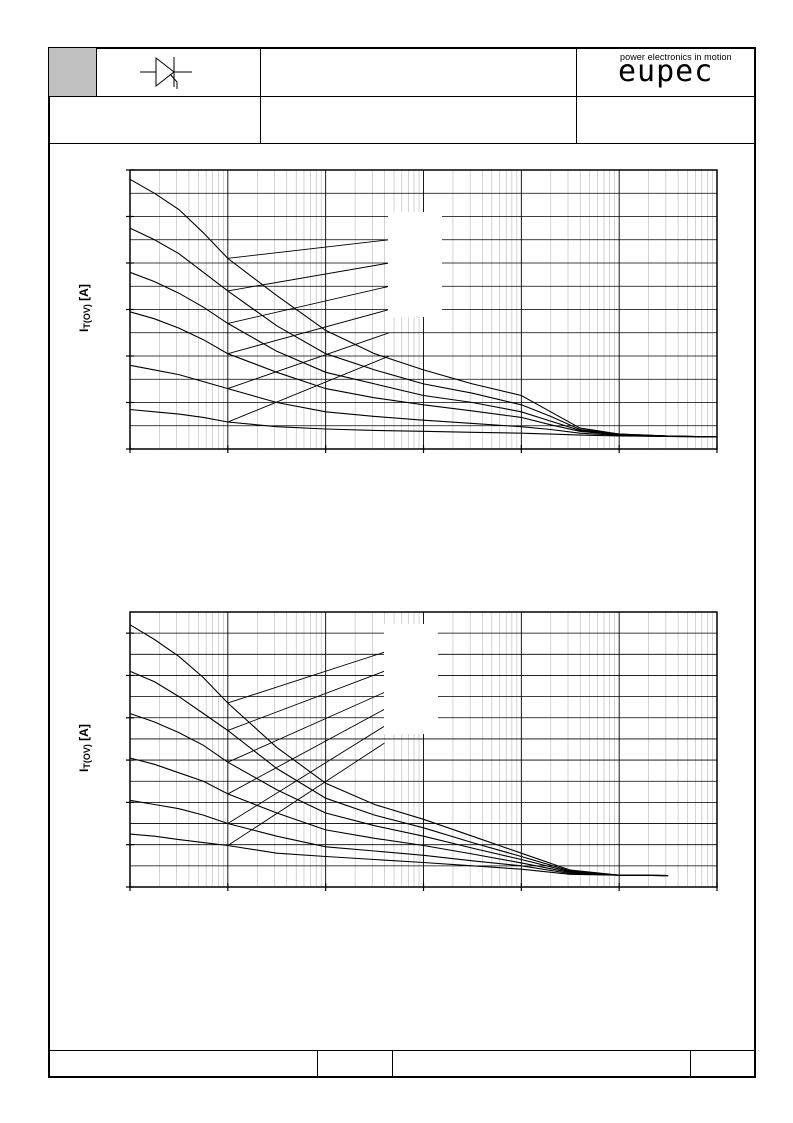  I want to click on chart2-y-axis-label: IT(OV) [A], so click(84, 748).